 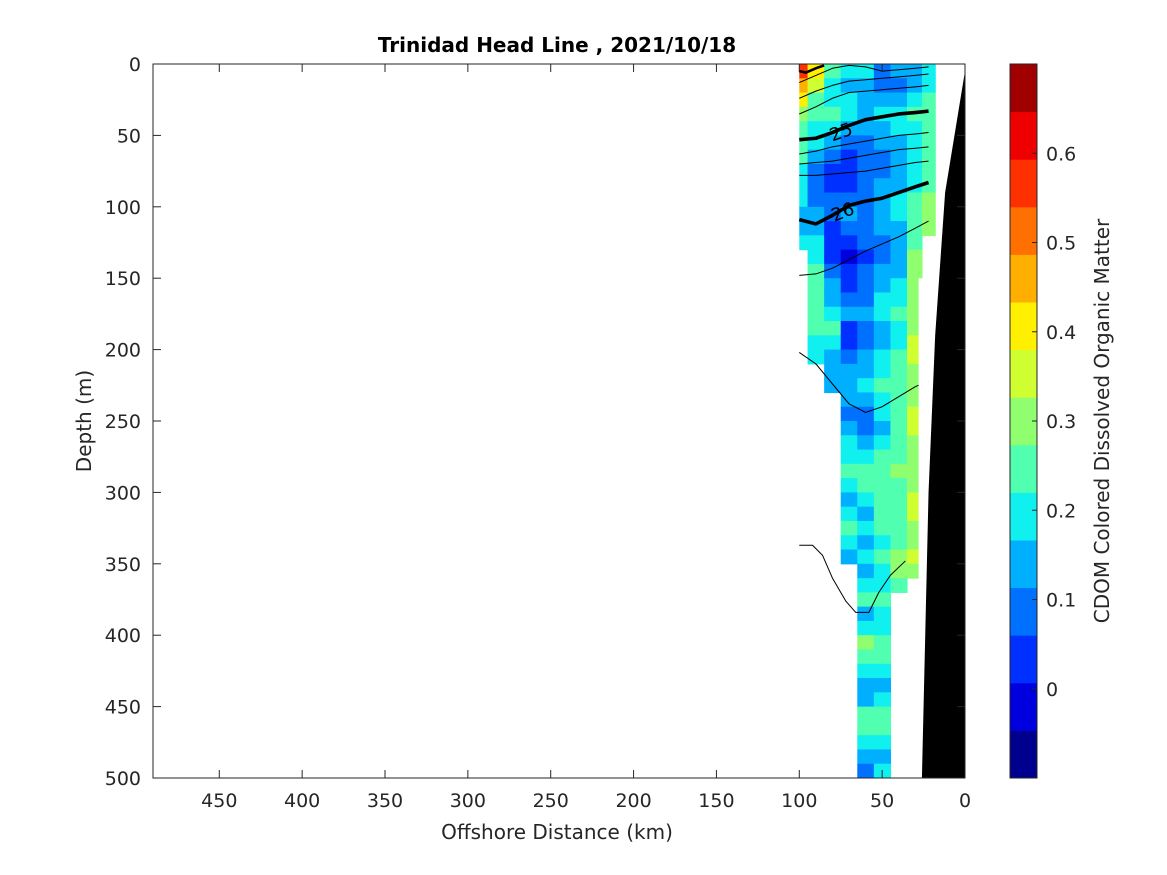 I want to click on seafloor, so click(x=943, y=424).